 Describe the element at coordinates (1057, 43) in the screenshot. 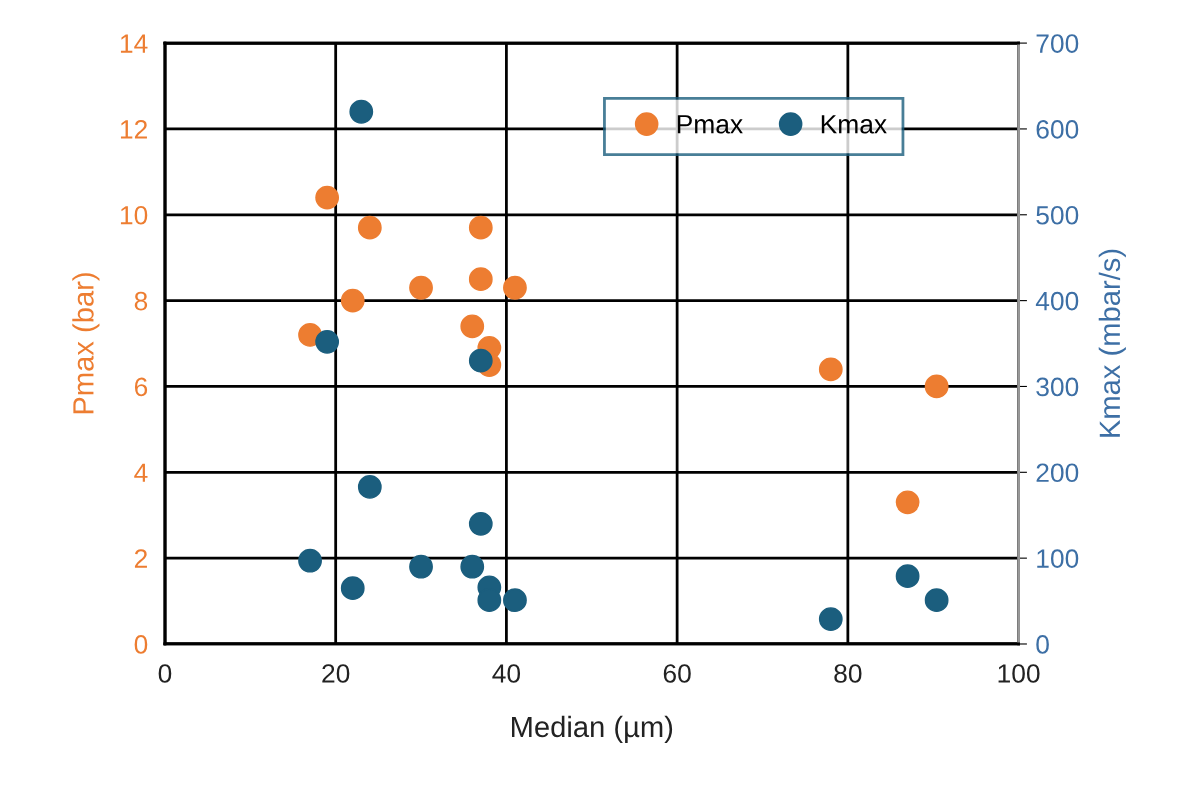

I see `y2-tick-label: 700` at that location.